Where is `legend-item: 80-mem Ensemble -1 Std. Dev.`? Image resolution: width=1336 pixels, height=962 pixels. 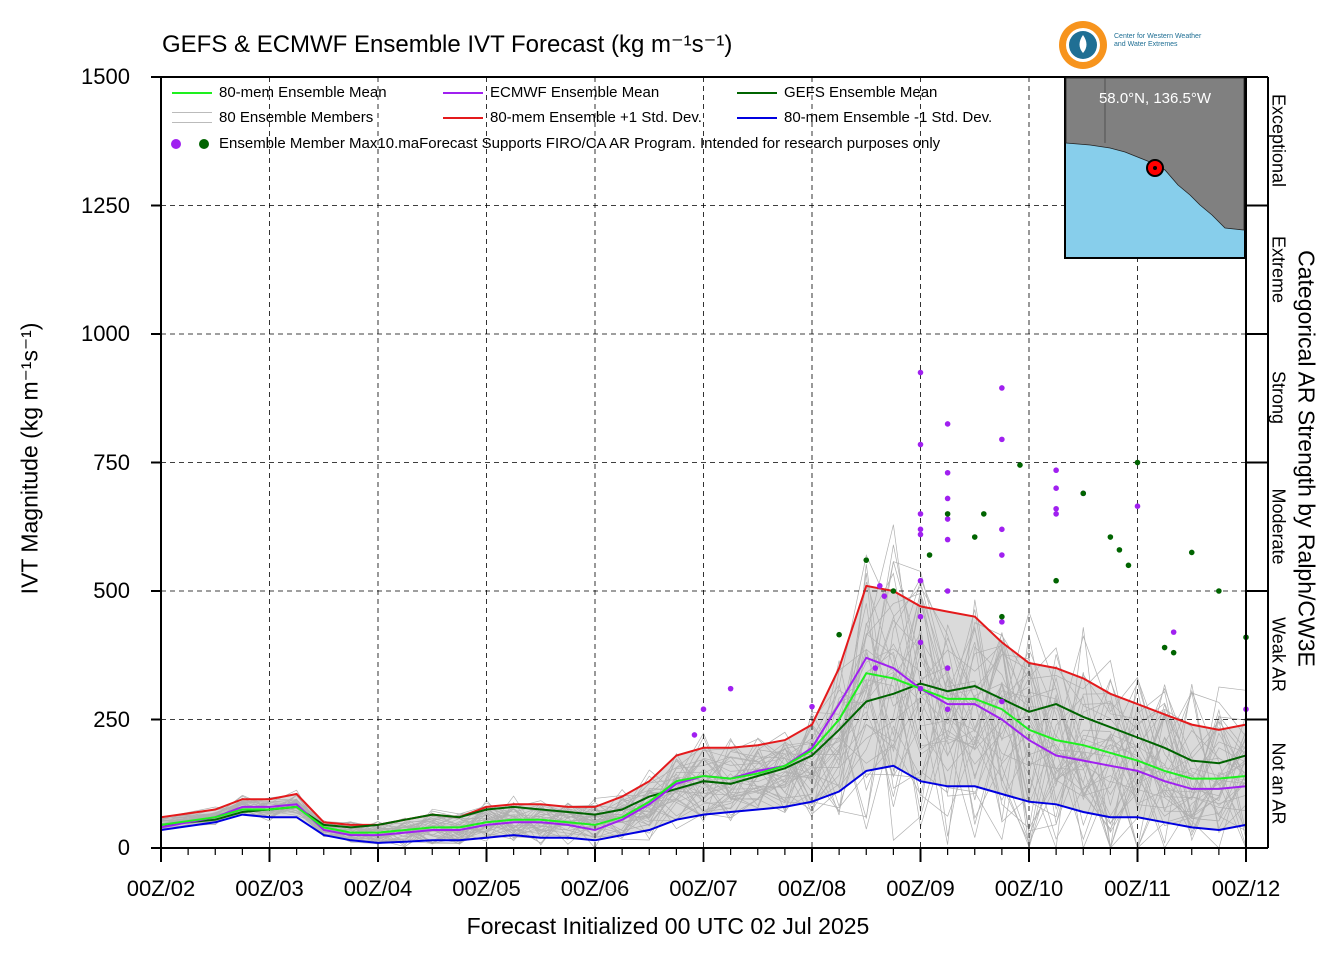 legend-item: 80-mem Ensemble -1 Std. Dev. is located at coordinates (888, 117).